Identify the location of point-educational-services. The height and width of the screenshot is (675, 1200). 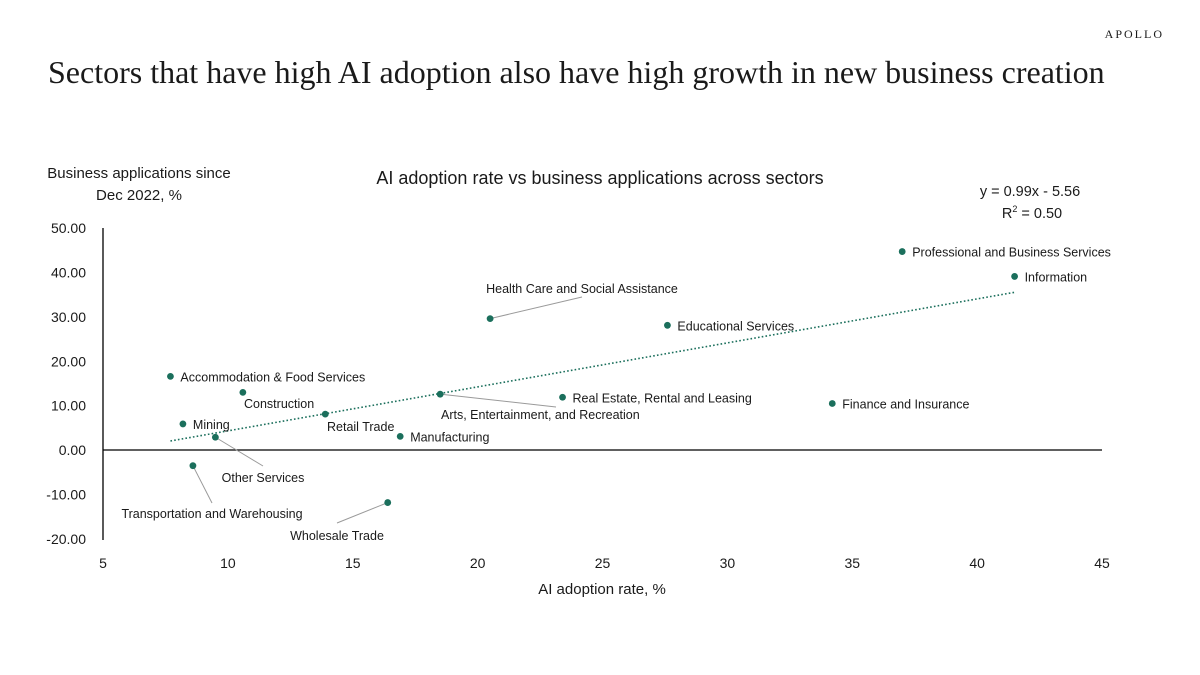
(667, 325).